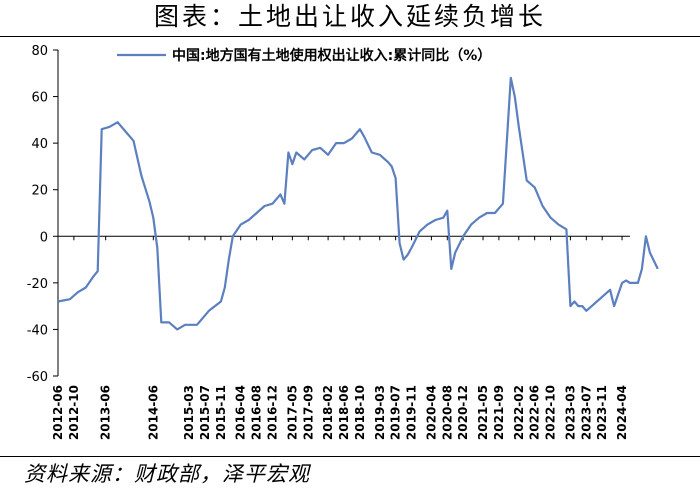 The image size is (700, 492). Describe the element at coordinates (39, 191) in the screenshot. I see `y-tick-label: 20` at that location.